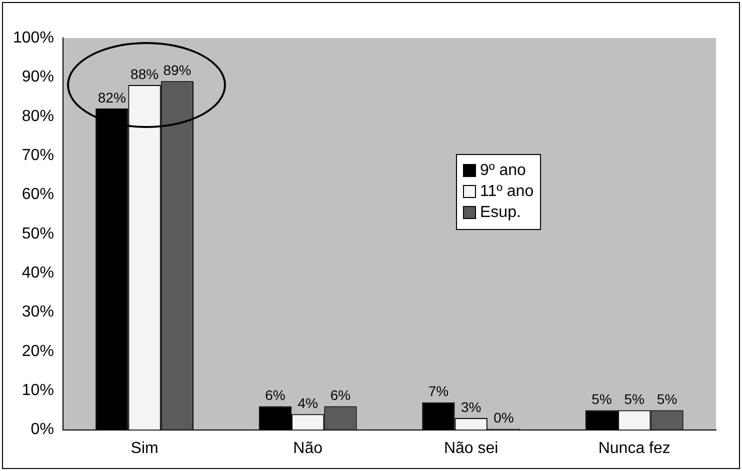 This screenshot has height=471, width=742. I want to click on y-tick-label: 80%, so click(38, 116).